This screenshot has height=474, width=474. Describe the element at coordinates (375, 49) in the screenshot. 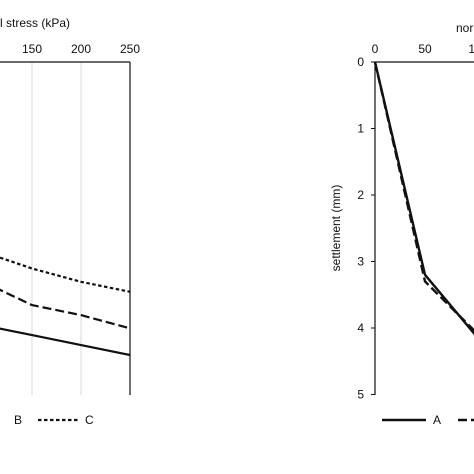

I see `right-x-tick-label-0: 0` at that location.